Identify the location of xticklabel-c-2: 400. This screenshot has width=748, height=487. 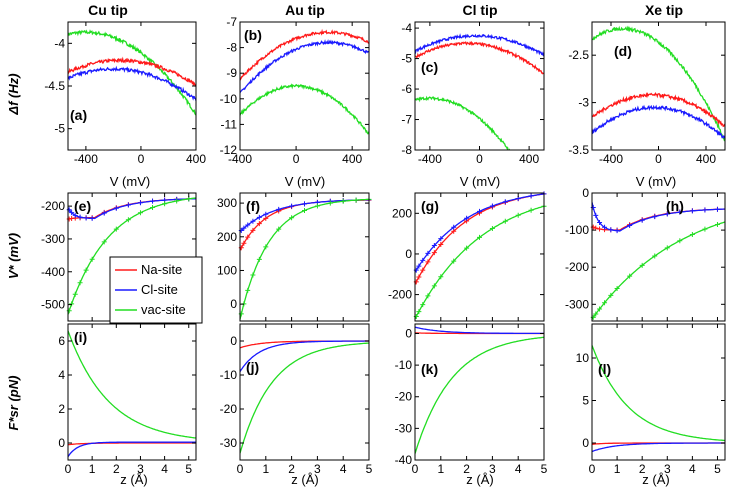
(529, 159).